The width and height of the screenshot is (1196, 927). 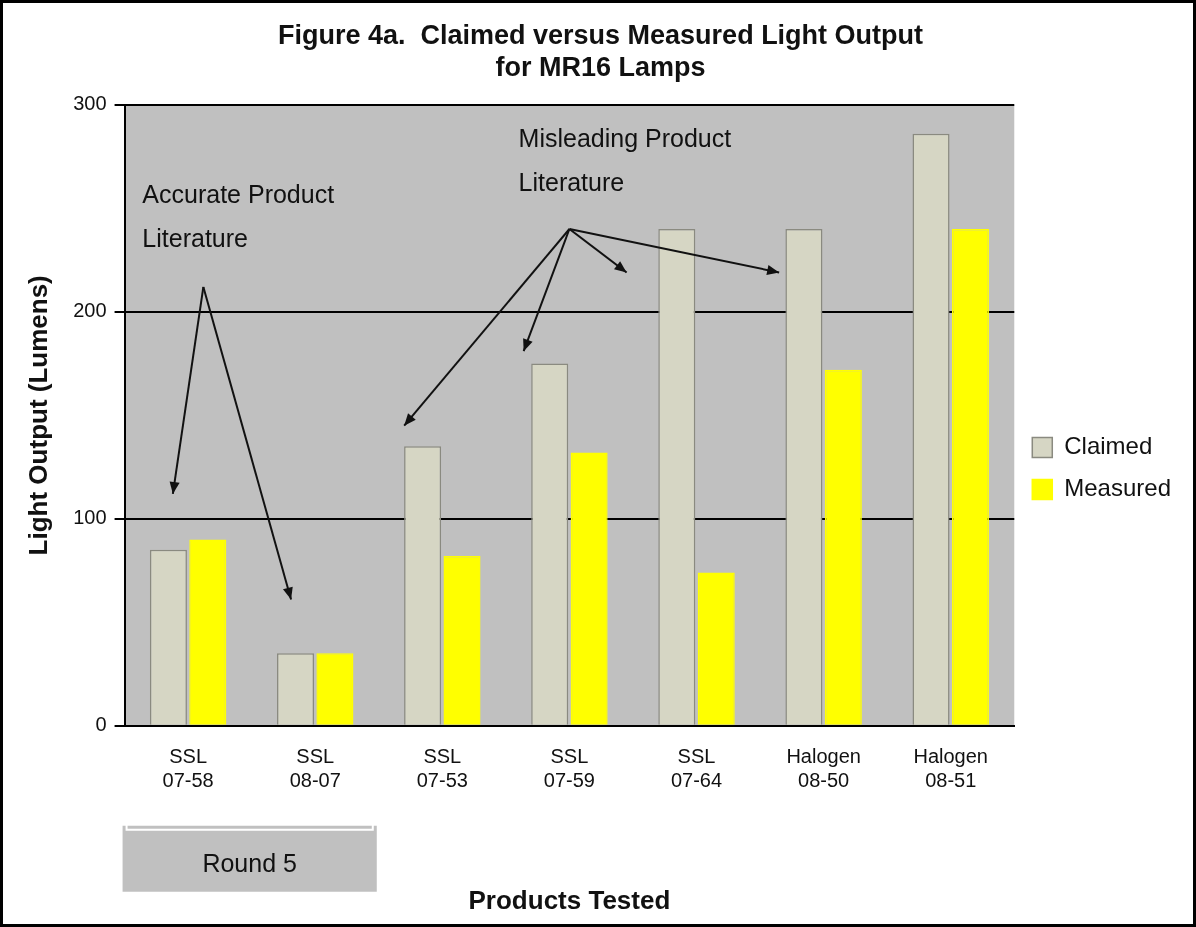 I want to click on y-tick-label: 0, so click(x=101, y=724).